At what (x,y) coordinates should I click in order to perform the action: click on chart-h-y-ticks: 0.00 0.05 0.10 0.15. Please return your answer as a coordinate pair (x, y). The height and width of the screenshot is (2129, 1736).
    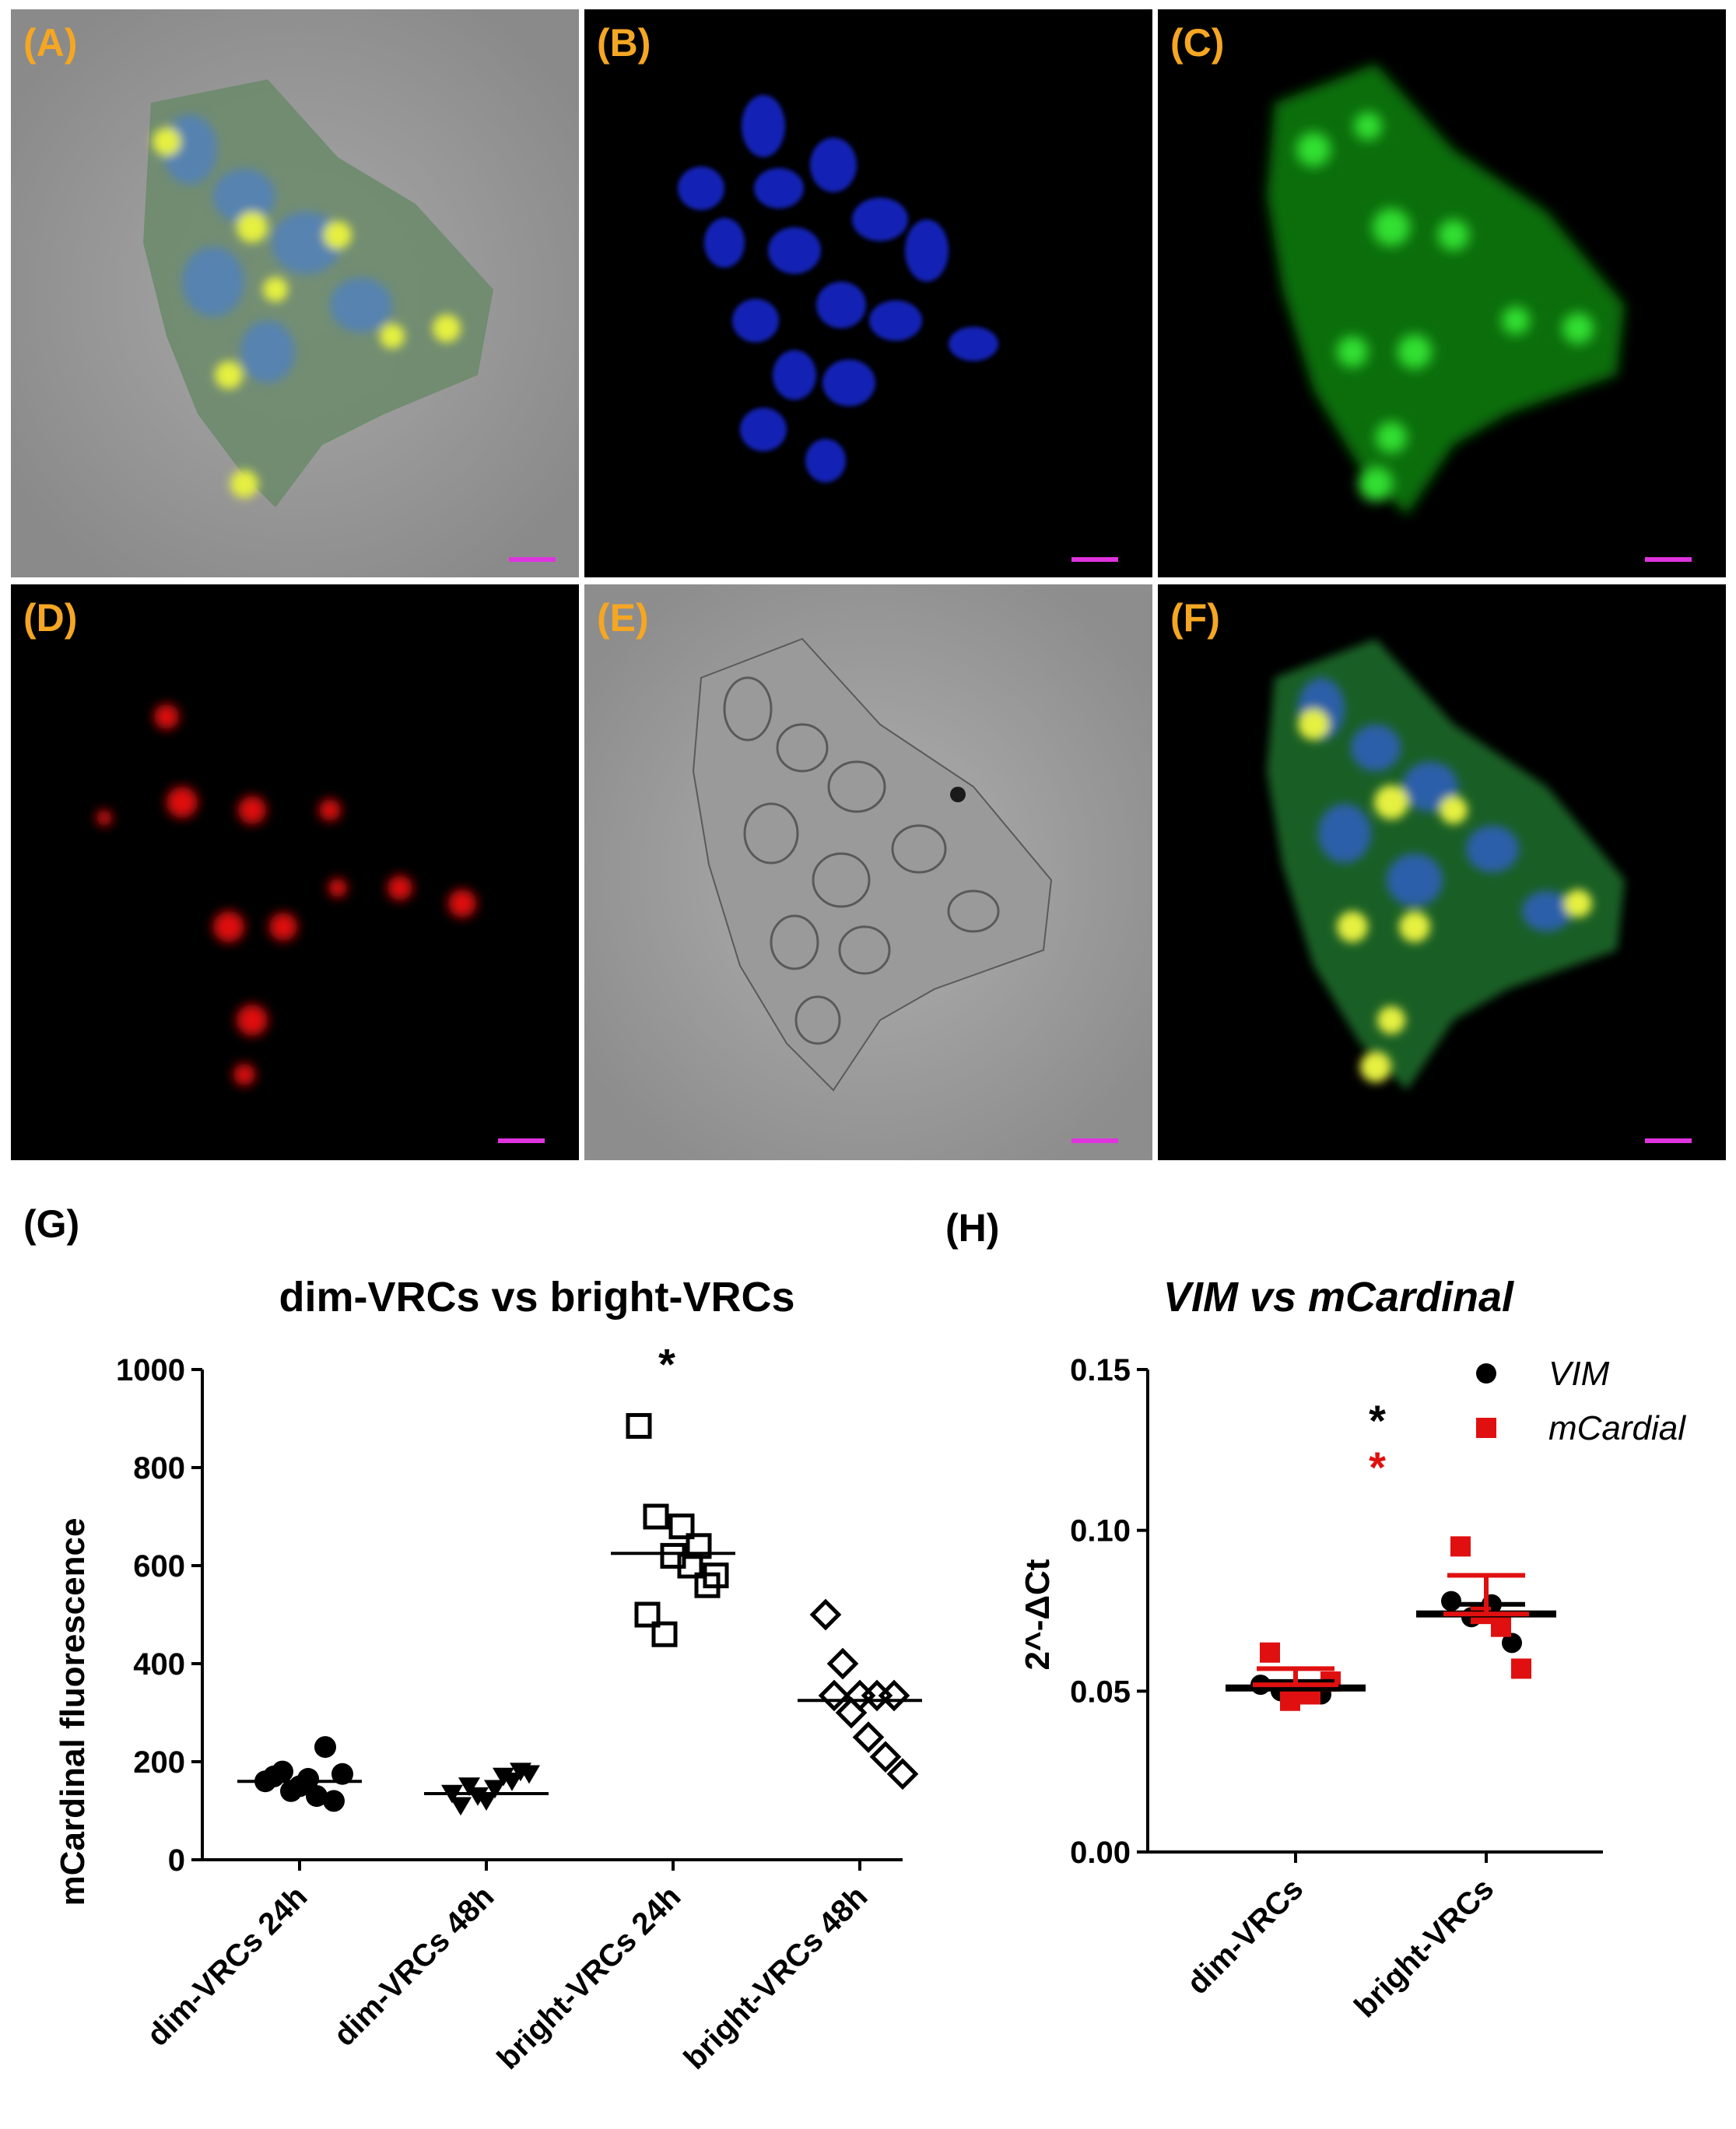
    Looking at the image, I should click on (1109, 1611).